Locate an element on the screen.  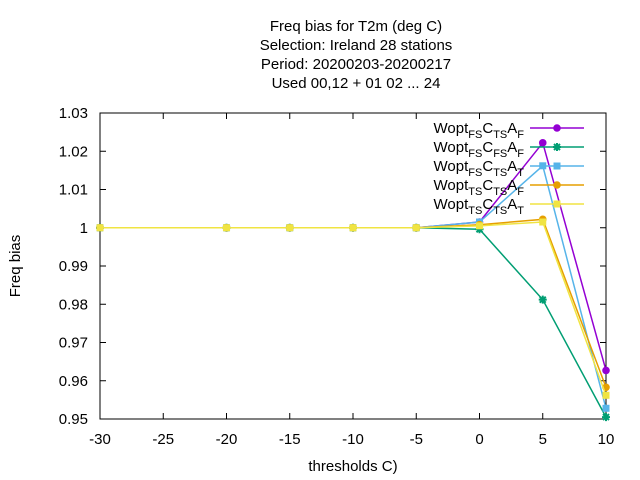
y-axis-label: Freq bias is located at coordinates (15, 266).